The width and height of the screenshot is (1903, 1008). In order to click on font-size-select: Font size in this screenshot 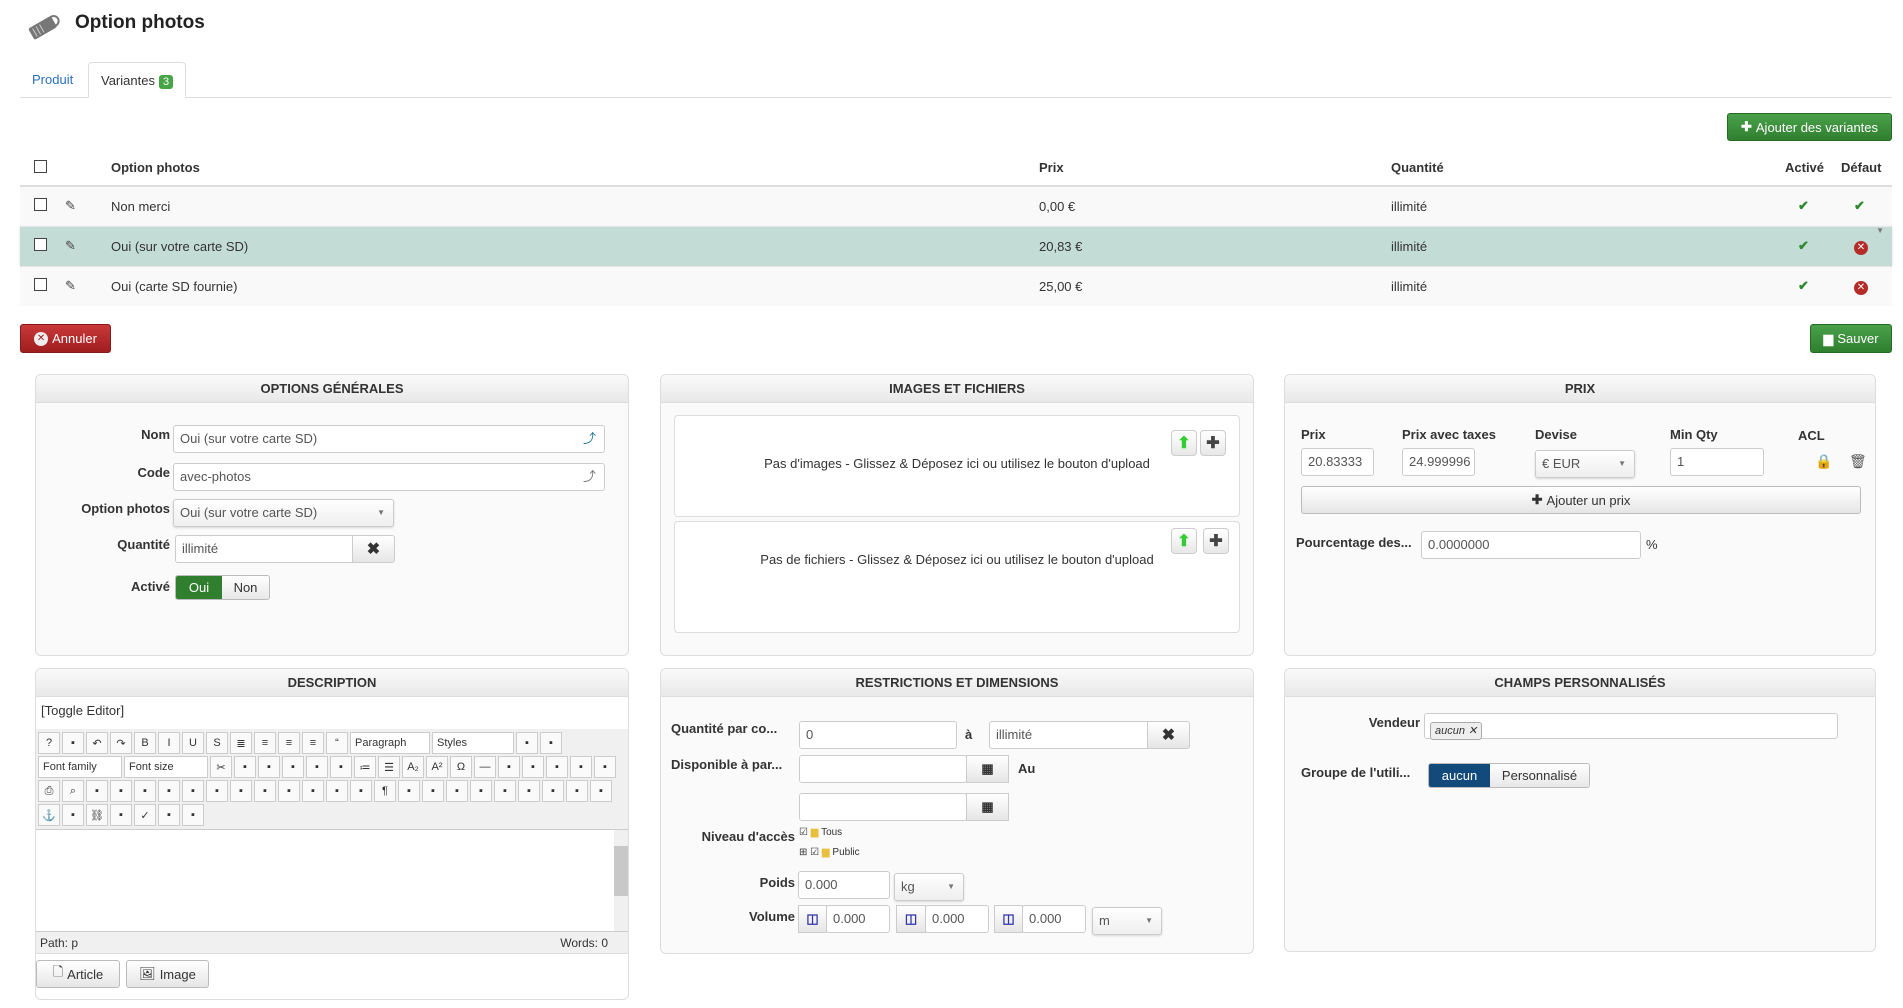, I will do `click(166, 767)`.